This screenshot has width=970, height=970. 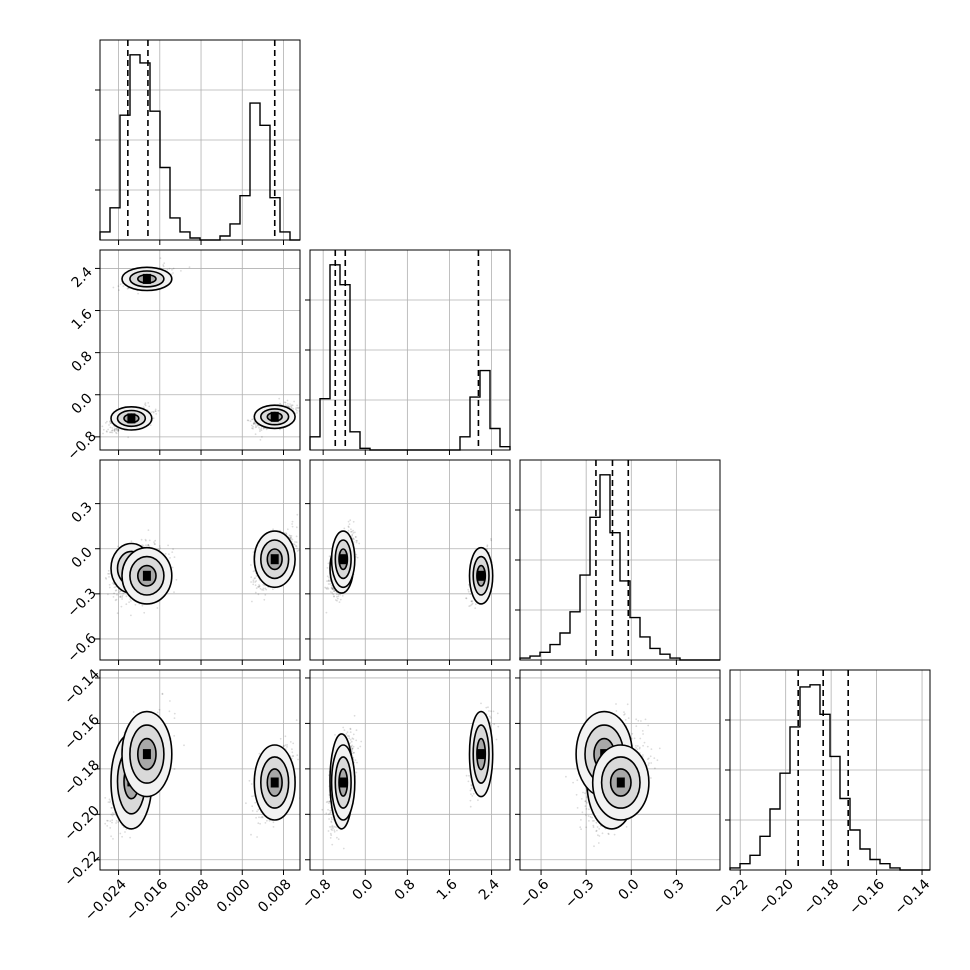 I want to click on panel-content, so click(x=409, y=566).